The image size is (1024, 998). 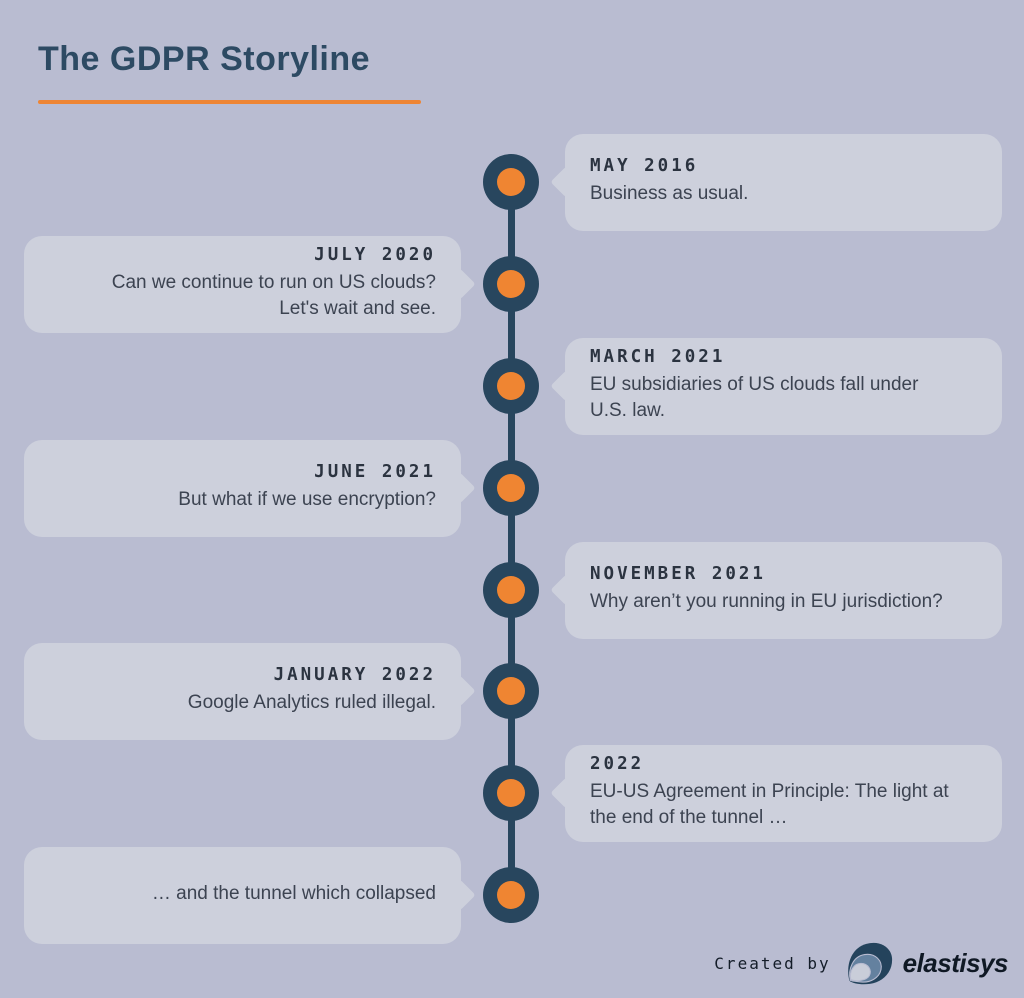 I want to click on timeline-card: JUNE 2021 But what if we use encryption?, so click(x=242, y=488).